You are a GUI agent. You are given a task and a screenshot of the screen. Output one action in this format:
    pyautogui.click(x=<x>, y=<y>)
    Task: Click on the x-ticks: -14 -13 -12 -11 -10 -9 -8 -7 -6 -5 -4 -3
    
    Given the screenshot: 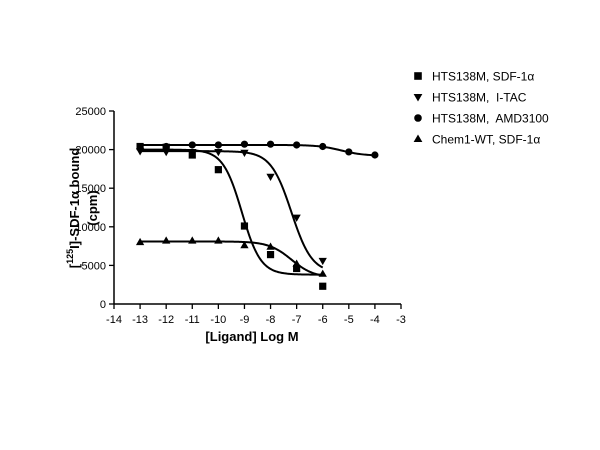 What is the action you would take?
    pyautogui.click(x=256, y=315)
    